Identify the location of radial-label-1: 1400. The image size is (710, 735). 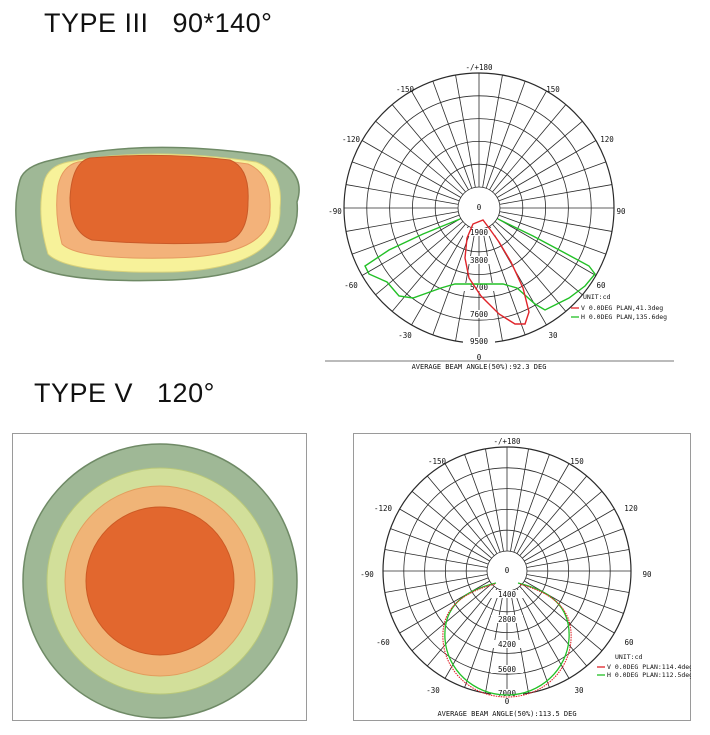
(507, 594).